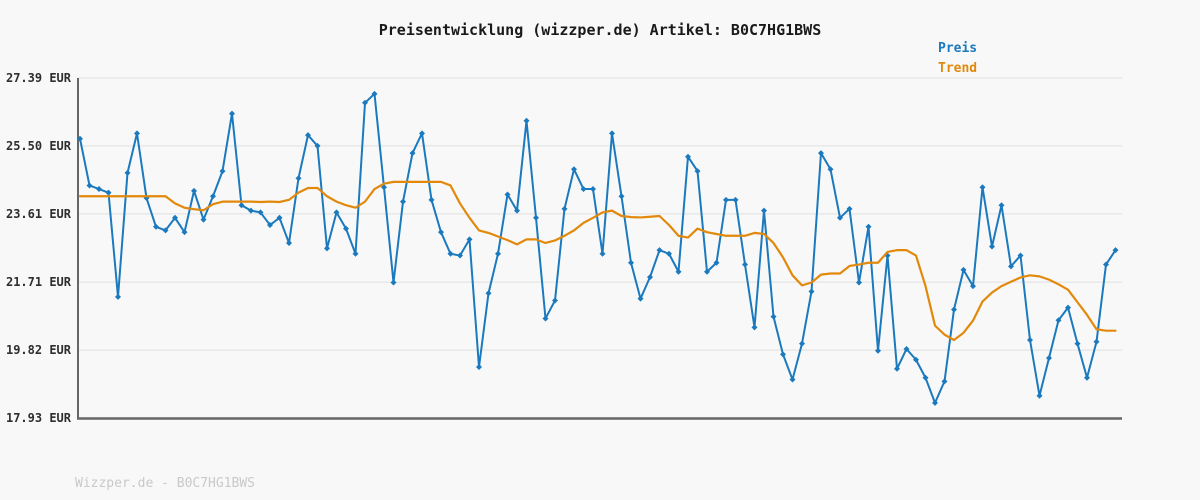  What do you see at coordinates (957, 59) in the screenshot?
I see `legend: Preis Trend` at bounding box center [957, 59].